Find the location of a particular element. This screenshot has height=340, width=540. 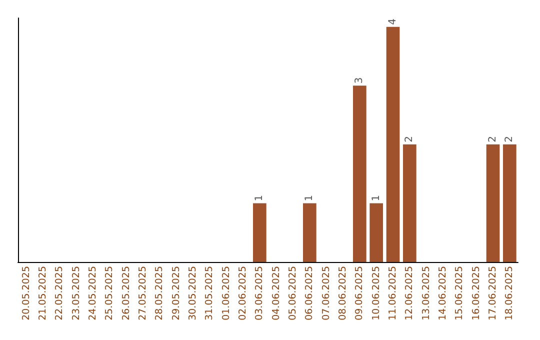

data-label: 4 is located at coordinates (393, 21).